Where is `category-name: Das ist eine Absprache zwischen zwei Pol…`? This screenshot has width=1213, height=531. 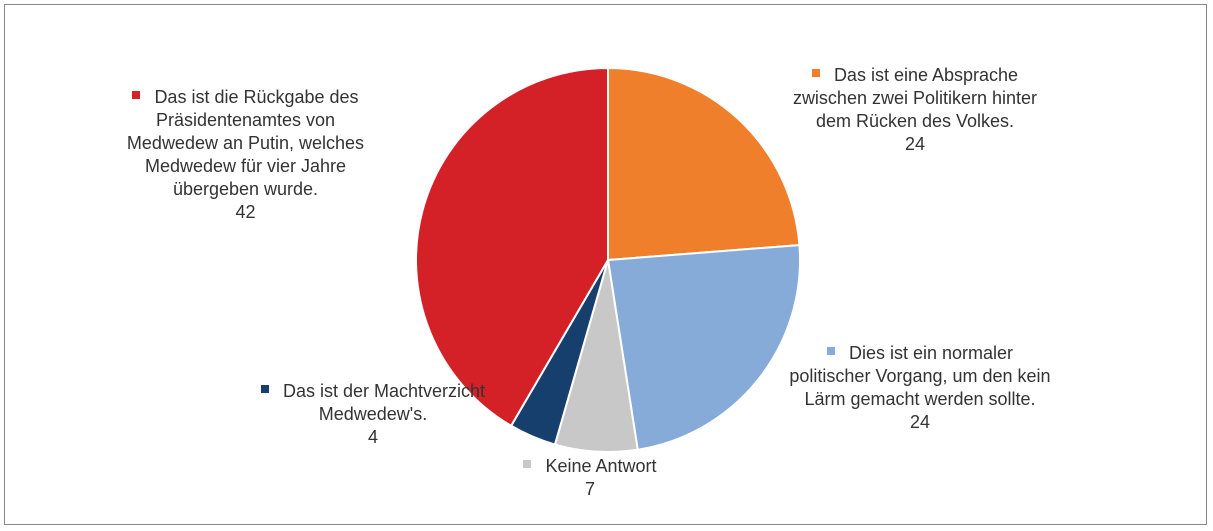 category-name: Das ist eine Absprache zwischen zwei Pol… is located at coordinates (915, 98).